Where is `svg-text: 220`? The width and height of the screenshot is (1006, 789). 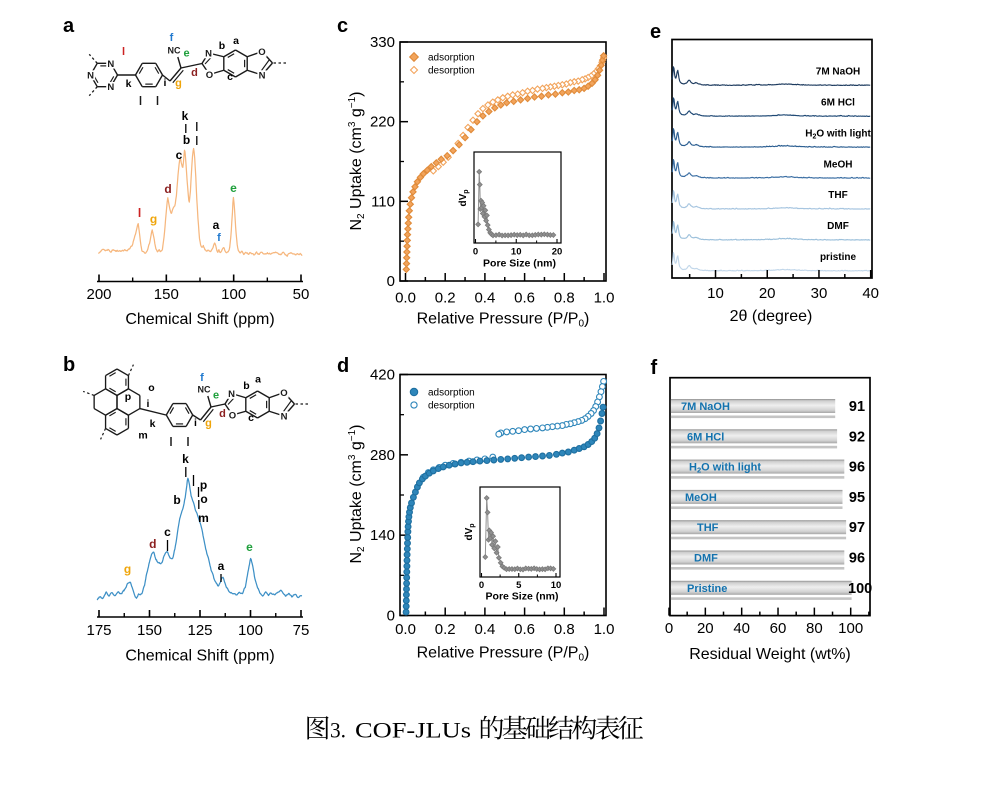 svg-text: 220 is located at coordinates (382, 122).